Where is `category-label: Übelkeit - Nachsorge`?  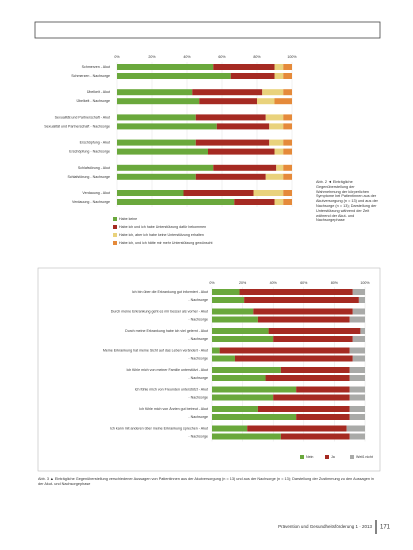
category-label: Übelkeit - Nachsorge is located at coordinates (93, 101).